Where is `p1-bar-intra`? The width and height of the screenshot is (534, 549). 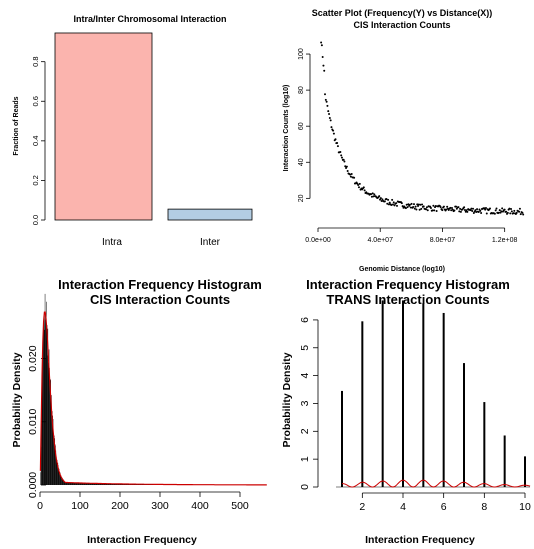
p1-bar-intra is located at coordinates (103, 126).